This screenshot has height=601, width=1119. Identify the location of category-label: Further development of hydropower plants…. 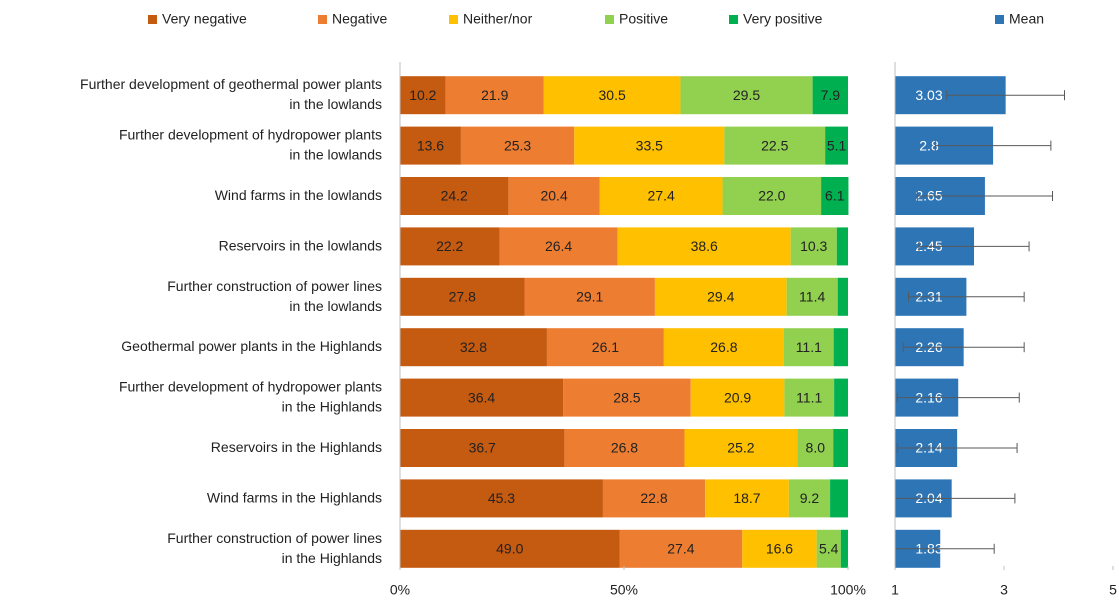
(250, 396).